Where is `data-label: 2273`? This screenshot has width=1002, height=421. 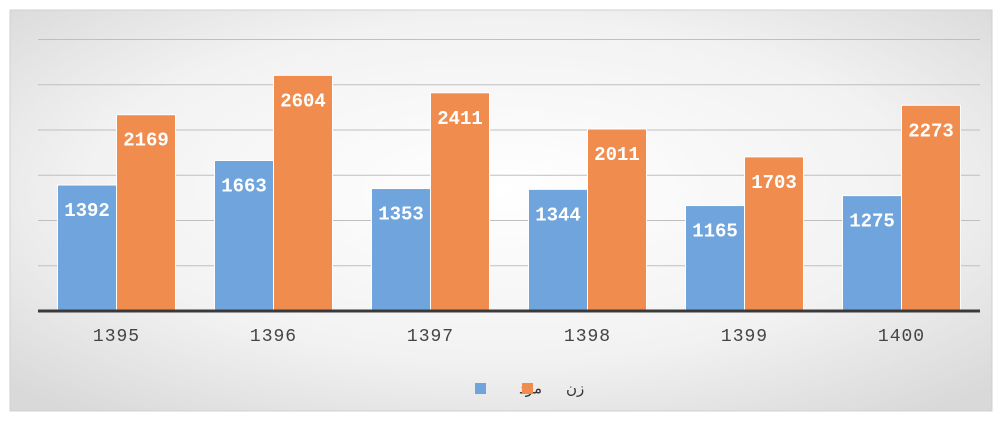
data-label: 2273 is located at coordinates (931, 131).